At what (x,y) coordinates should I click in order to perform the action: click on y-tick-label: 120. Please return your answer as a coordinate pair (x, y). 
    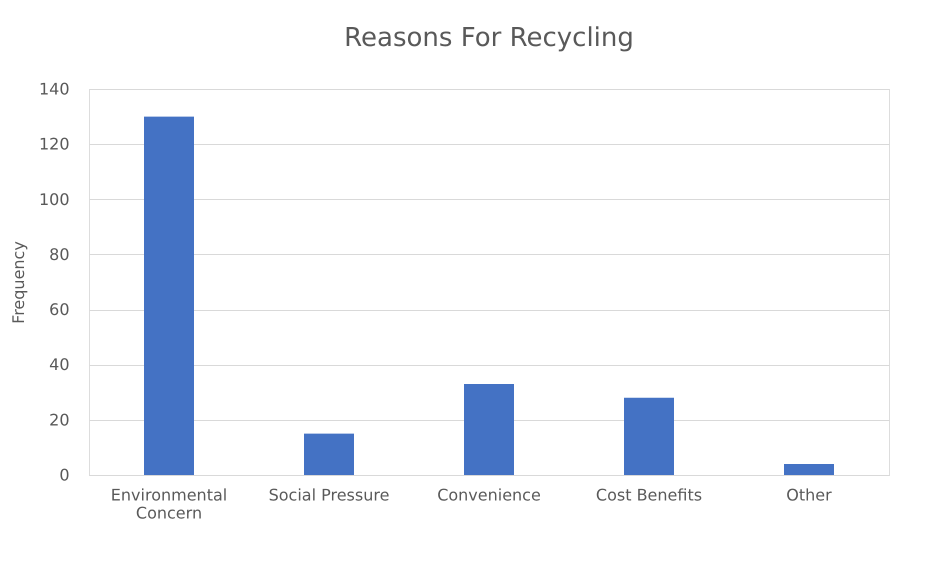
    Looking at the image, I should click on (54, 144).